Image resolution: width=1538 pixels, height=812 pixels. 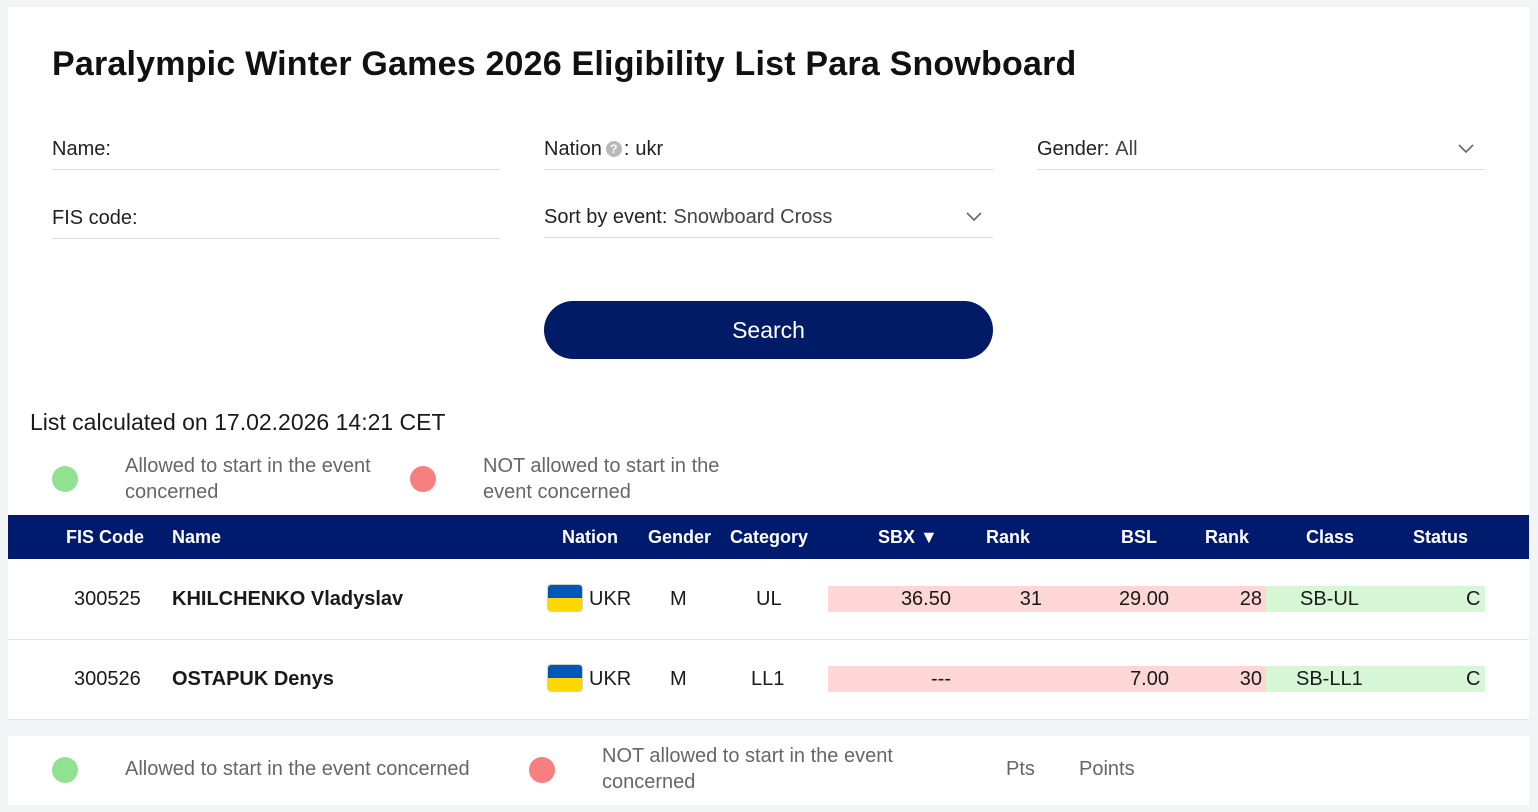 I want to click on name-label: Name, so click(x=79, y=148).